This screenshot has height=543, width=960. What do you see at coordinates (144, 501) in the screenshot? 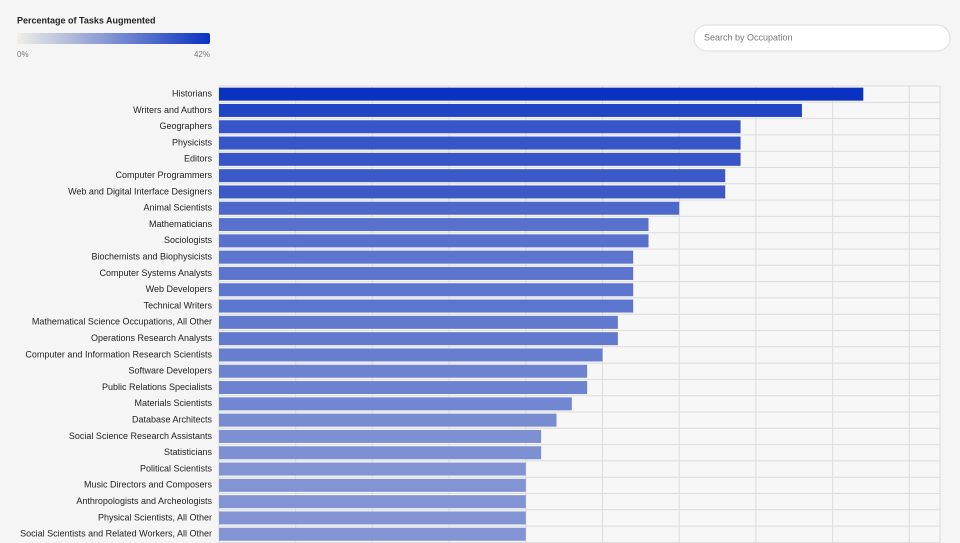
I see `category-label: Anthropologists and Archeologists` at bounding box center [144, 501].